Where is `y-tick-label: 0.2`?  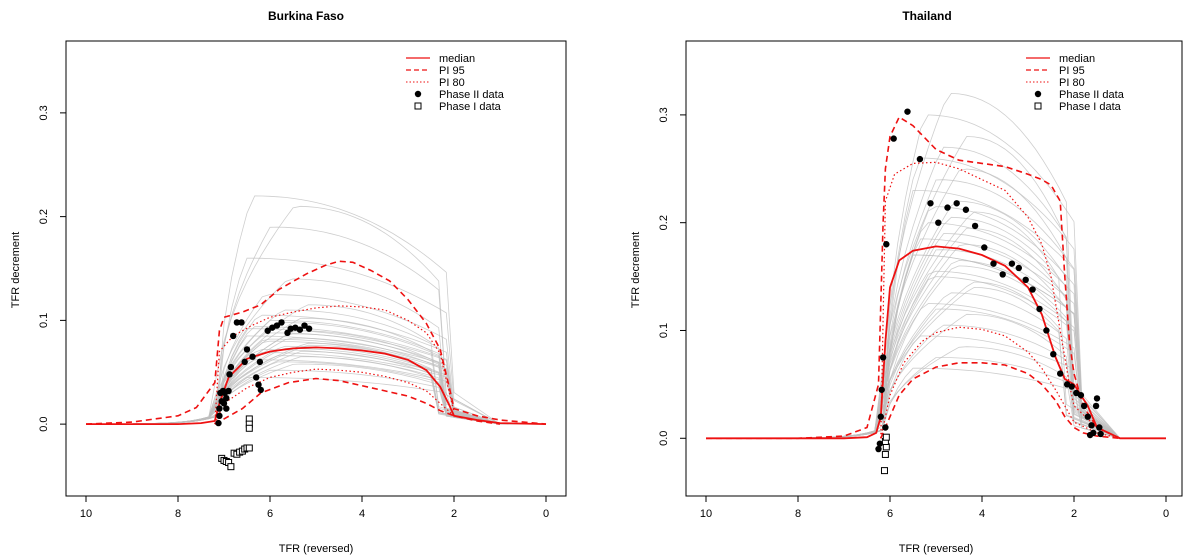 y-tick-label: 0.2 is located at coordinates (664, 222).